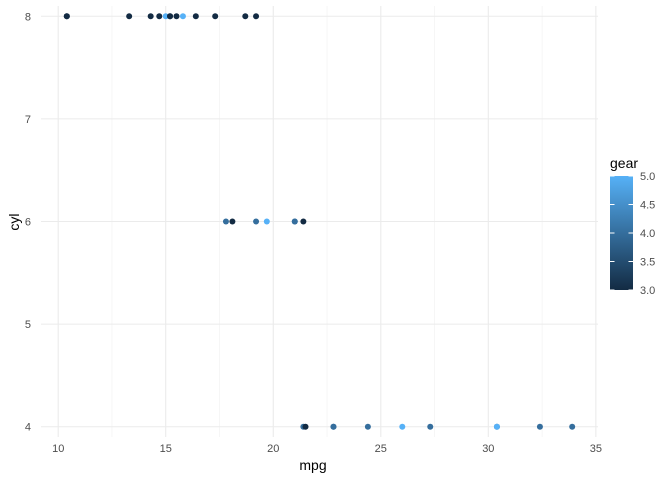 The width and height of the screenshot is (672, 480). Describe the element at coordinates (28, 325) in the screenshot. I see `y-tick-label: 5` at that location.